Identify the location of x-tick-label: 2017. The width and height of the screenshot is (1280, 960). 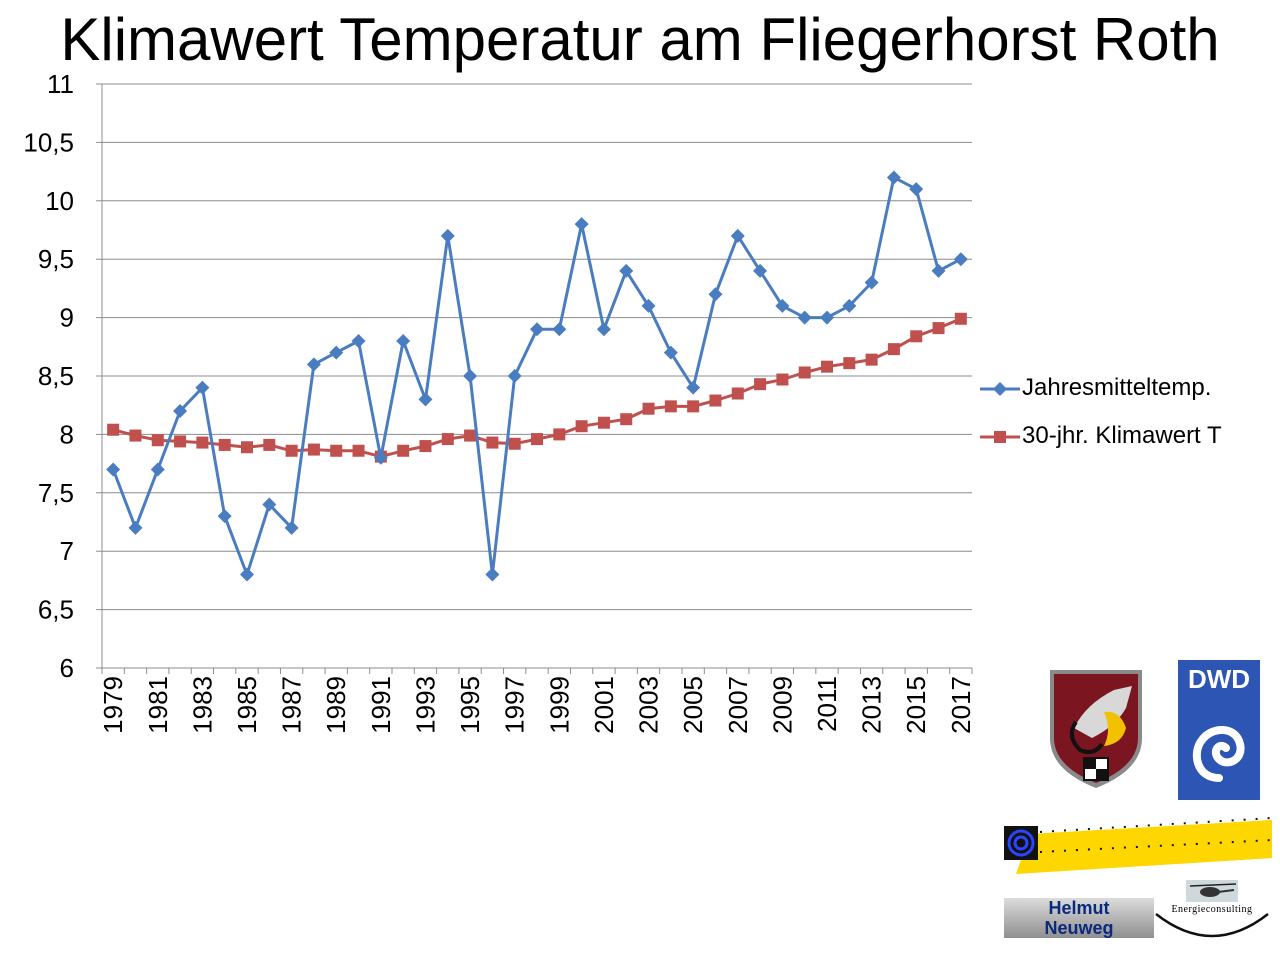
(961, 705).